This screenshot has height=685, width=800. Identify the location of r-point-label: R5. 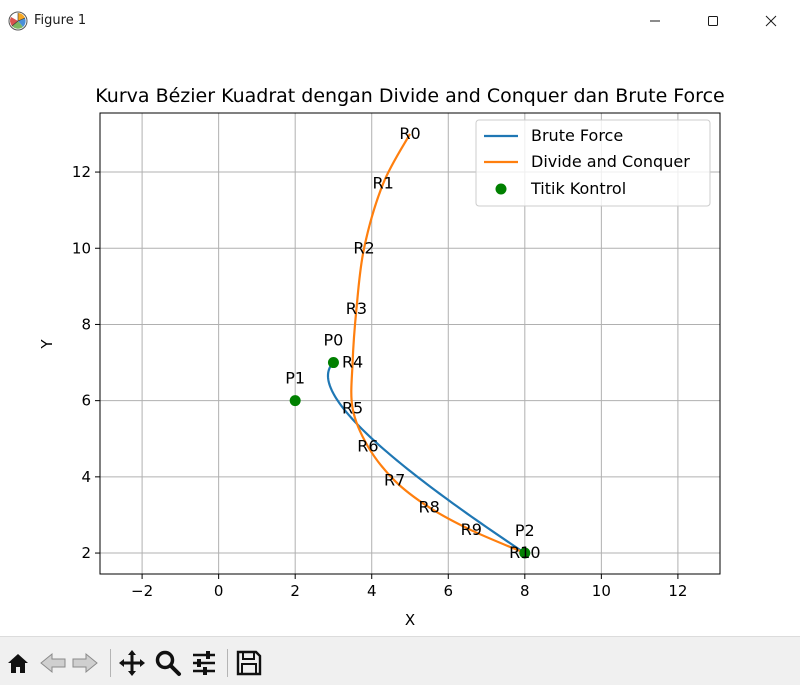
(352, 407).